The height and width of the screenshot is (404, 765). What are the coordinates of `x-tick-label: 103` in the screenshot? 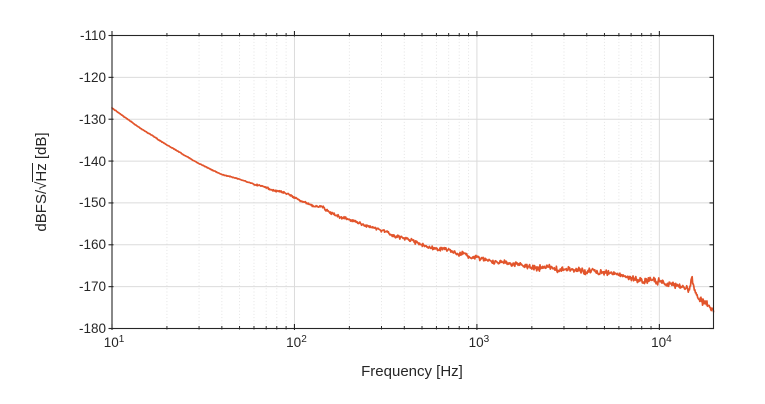 It's located at (479, 342).